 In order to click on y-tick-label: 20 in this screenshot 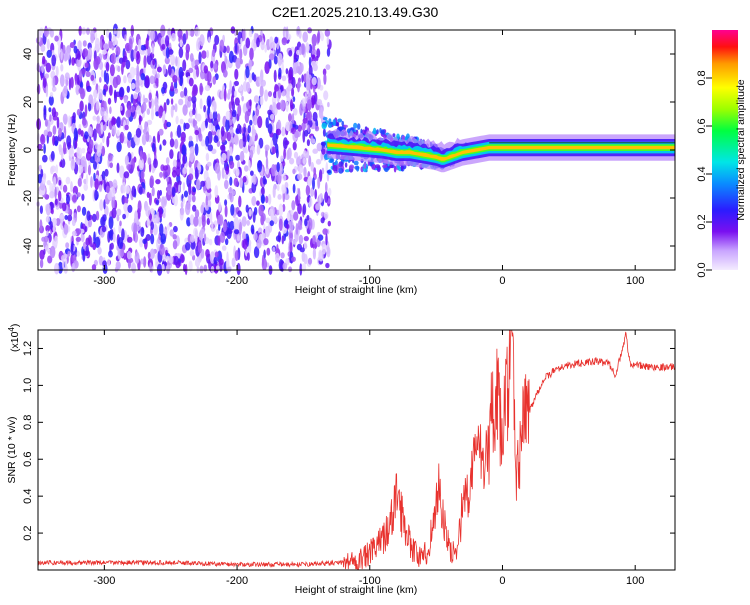, I will do `click(28, 102)`.